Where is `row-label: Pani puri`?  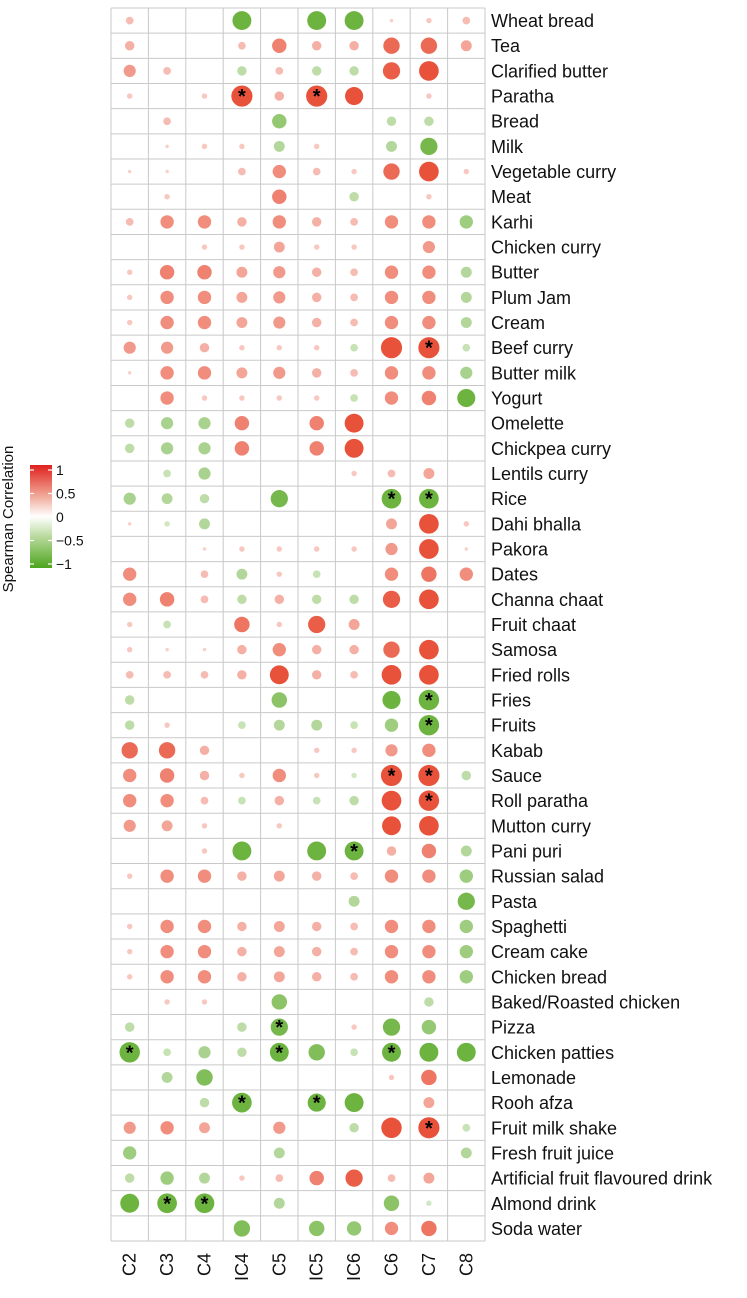
row-label: Pani puri is located at coordinates (526, 851).